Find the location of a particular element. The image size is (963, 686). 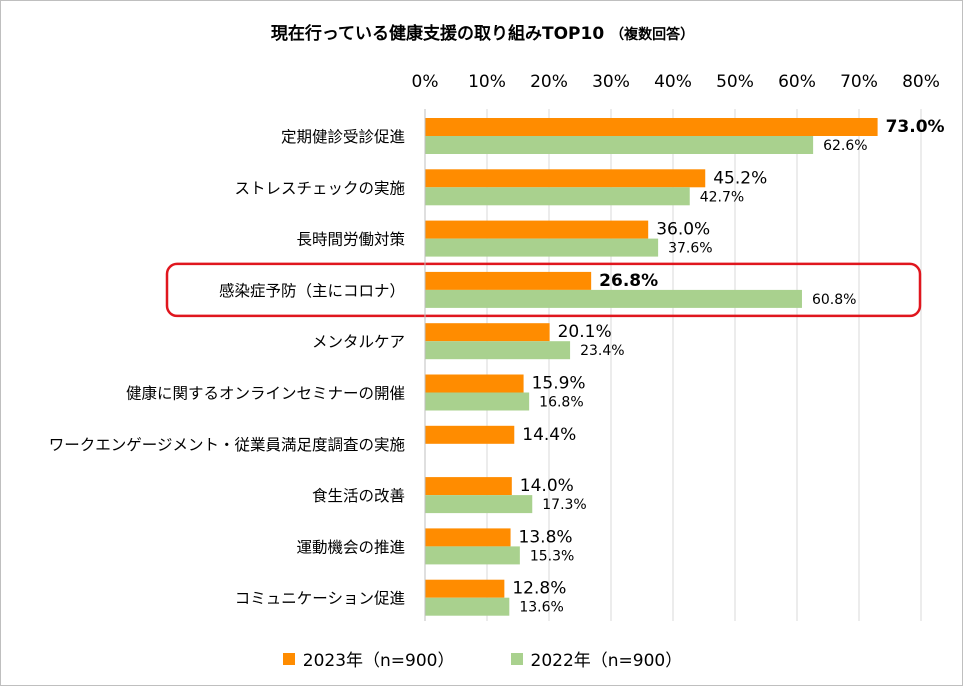

legend-label-2023: 2023年（n=900） is located at coordinates (378, 661).